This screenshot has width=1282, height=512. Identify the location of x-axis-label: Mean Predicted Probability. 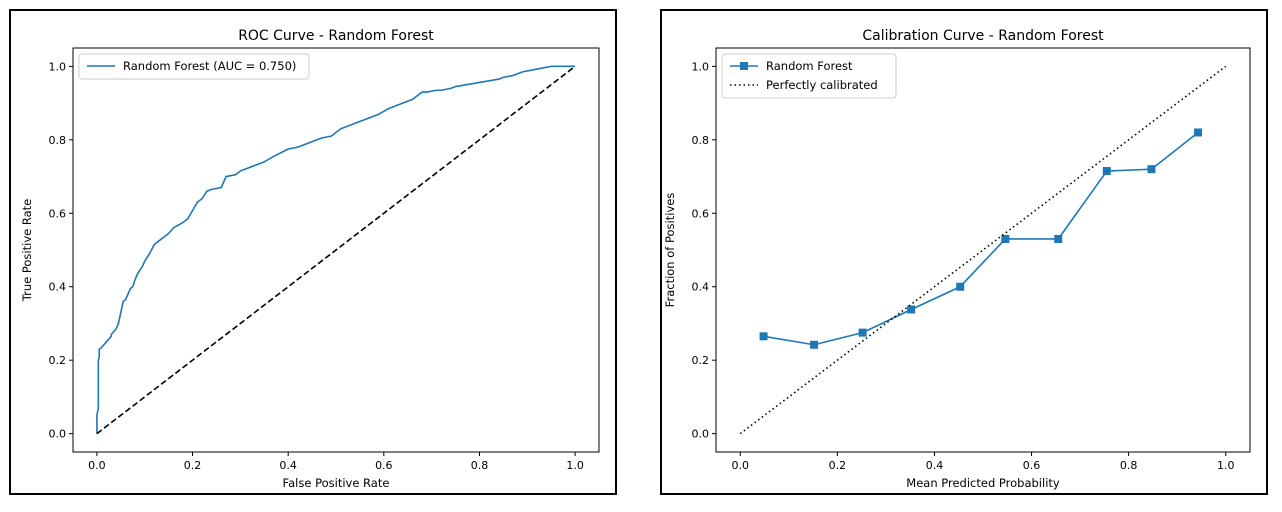
(983, 483).